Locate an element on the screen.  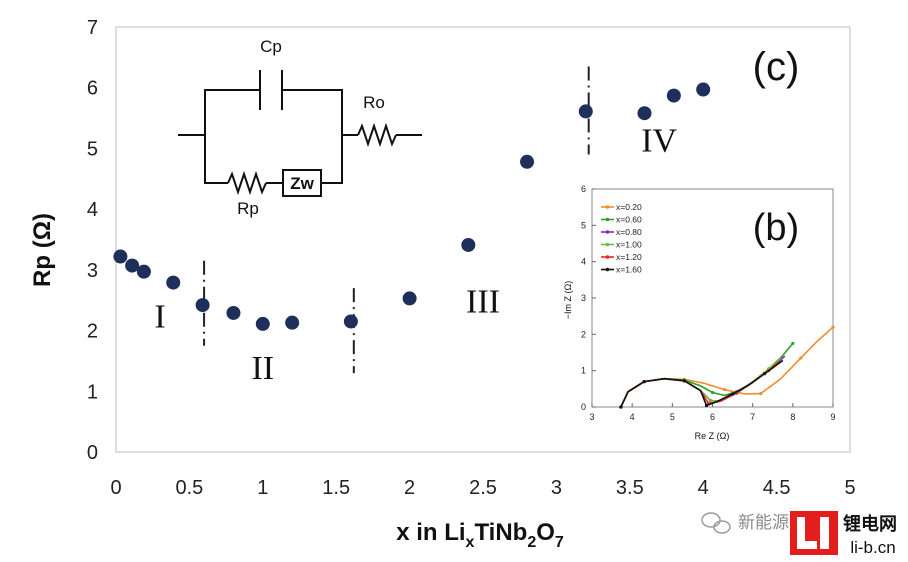
main-x-ticks: 0 0.5 1 1.5 2 2.5 3 3.5 4 4.5 5 is located at coordinates (482, 488).